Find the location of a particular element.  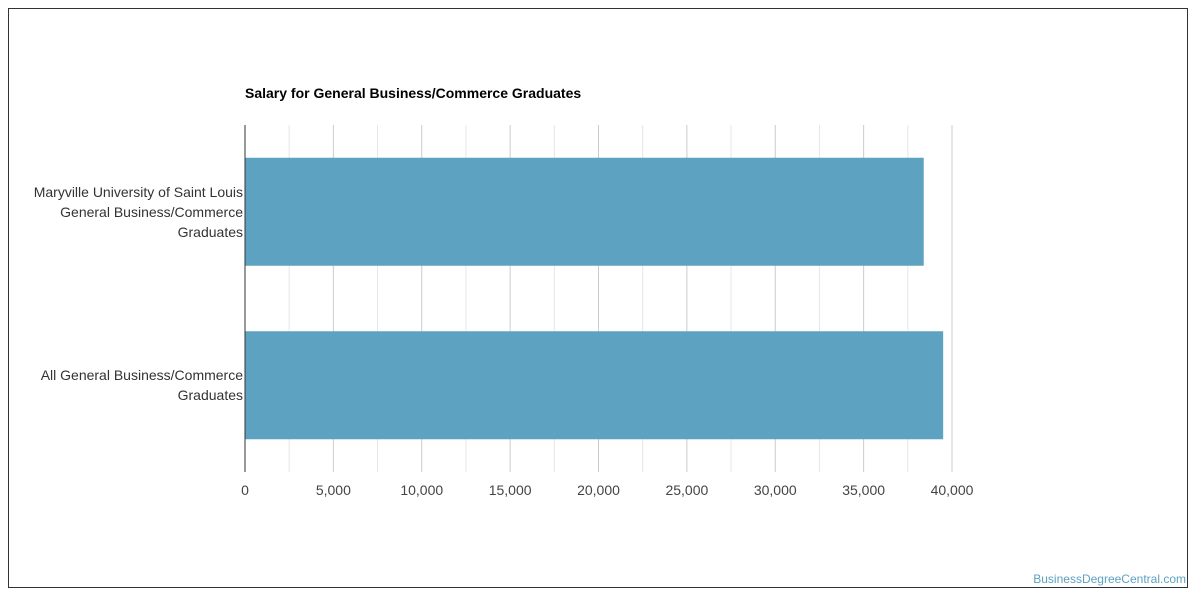

x-tick-label: 30,000 is located at coordinates (775, 490).